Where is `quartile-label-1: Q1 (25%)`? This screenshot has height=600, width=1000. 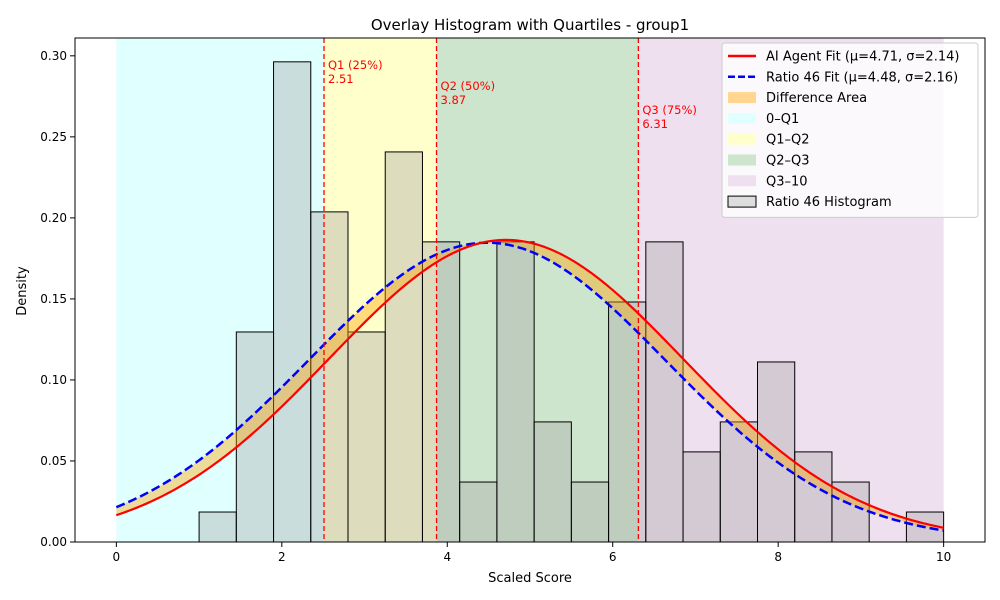 quartile-label-1: Q1 (25%) is located at coordinates (355, 65).